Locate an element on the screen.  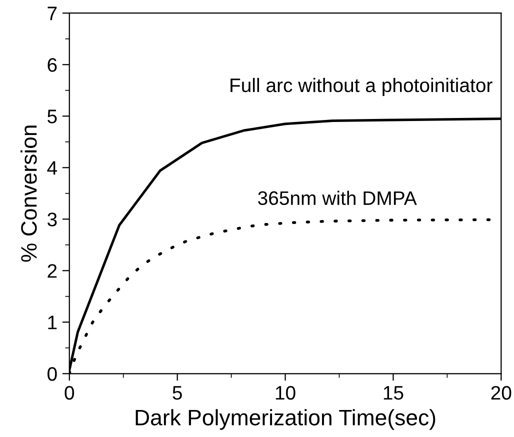
y-axis-title: % Conversion is located at coordinates (28, 194).